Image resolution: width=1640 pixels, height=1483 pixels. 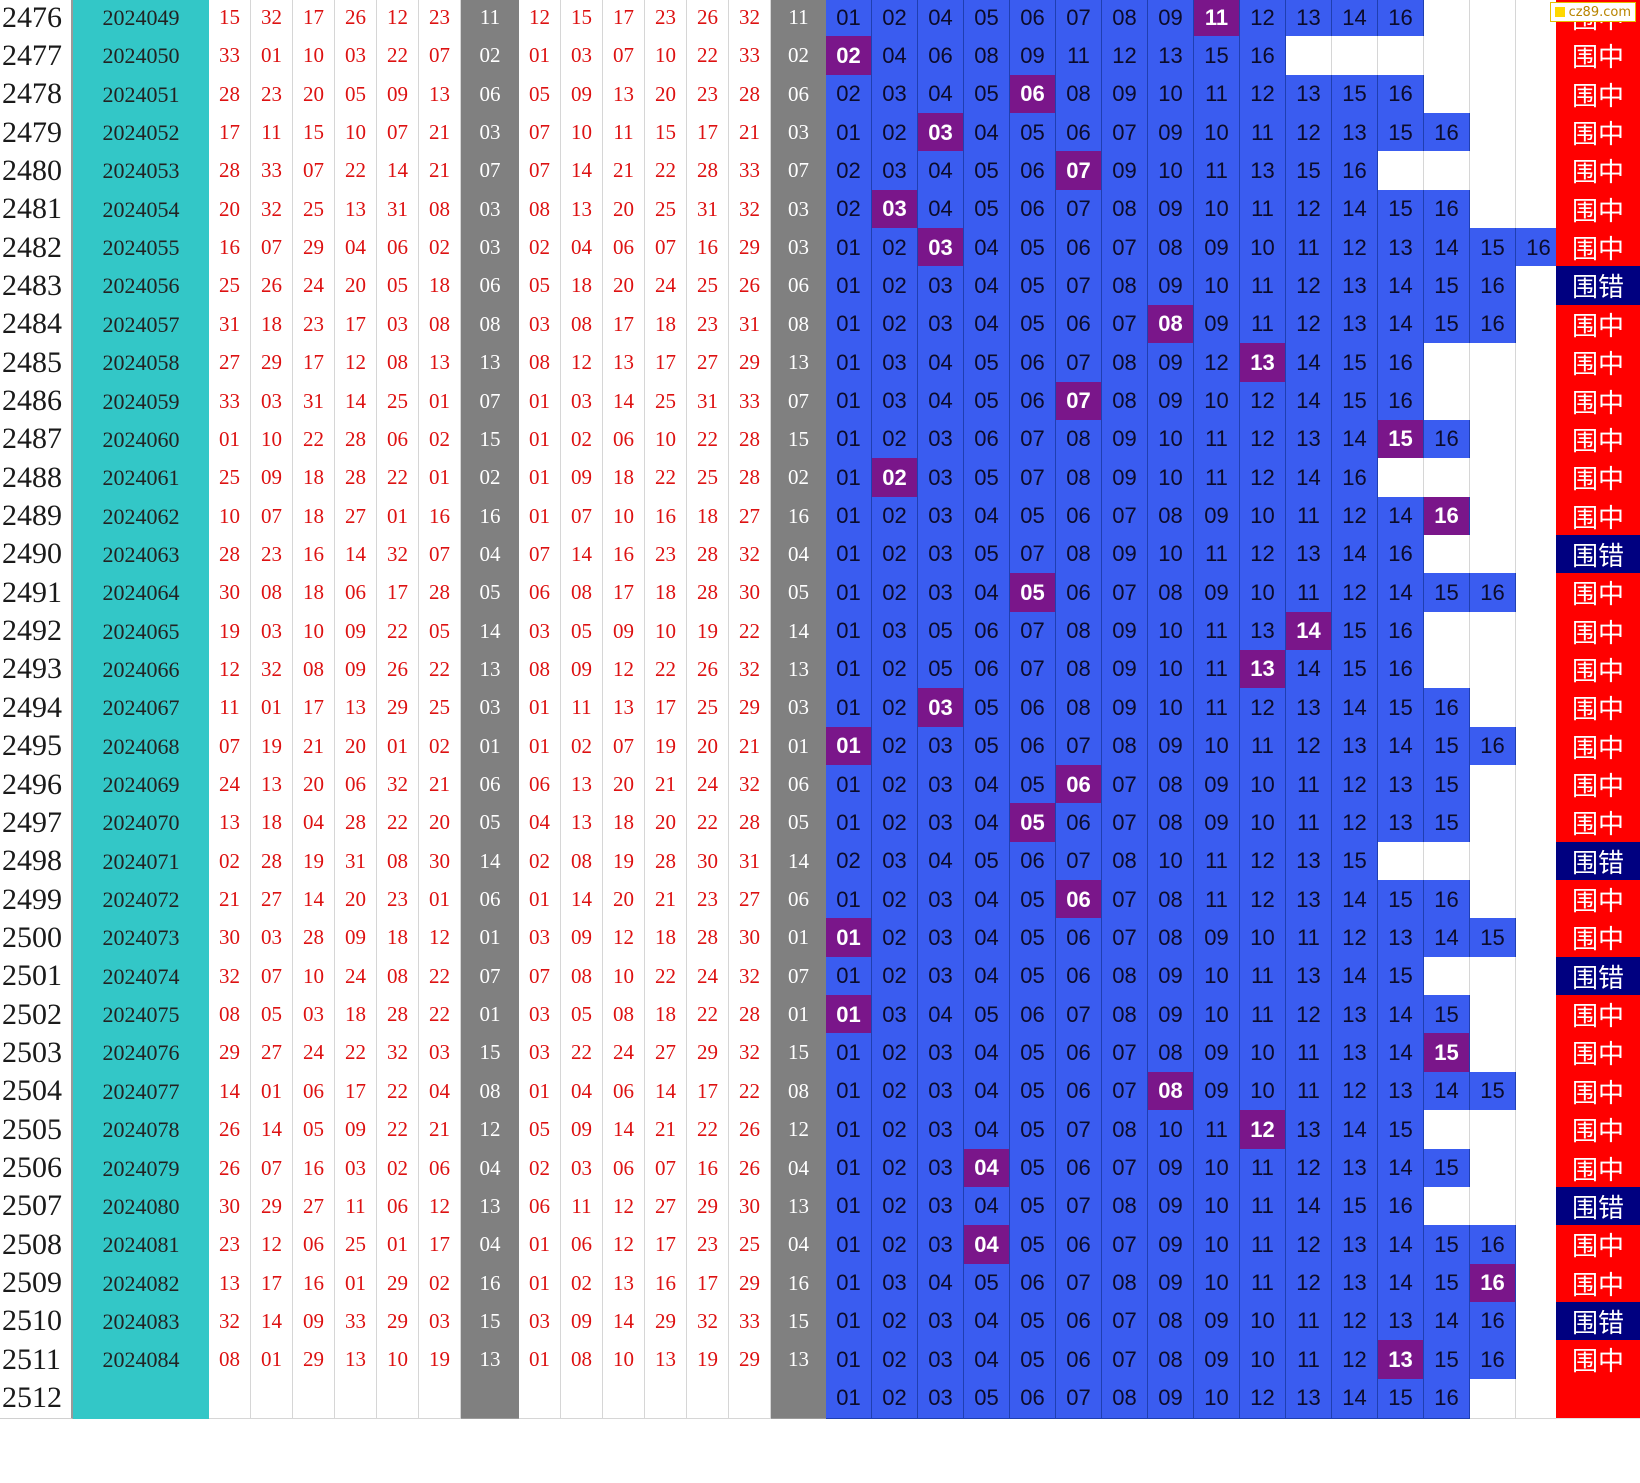 I want to click on hit-number-cell: 01, so click(x=849, y=1015).